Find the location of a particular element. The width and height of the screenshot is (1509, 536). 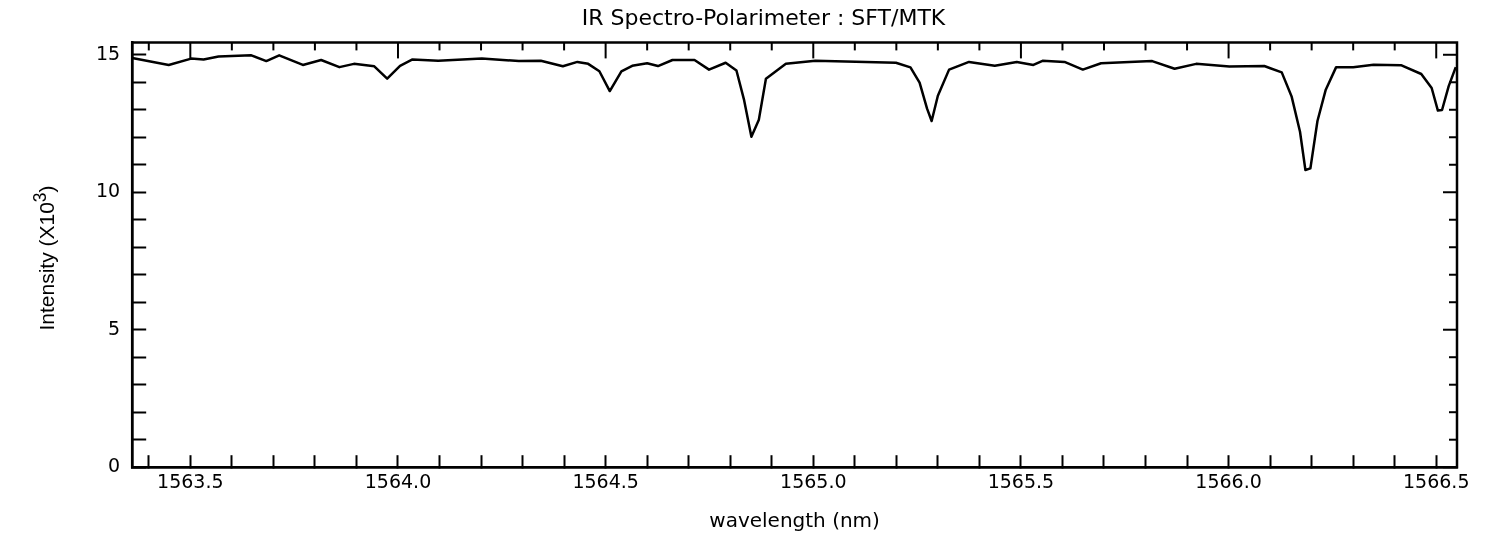

y-tick-label: 5 is located at coordinates (114, 327).